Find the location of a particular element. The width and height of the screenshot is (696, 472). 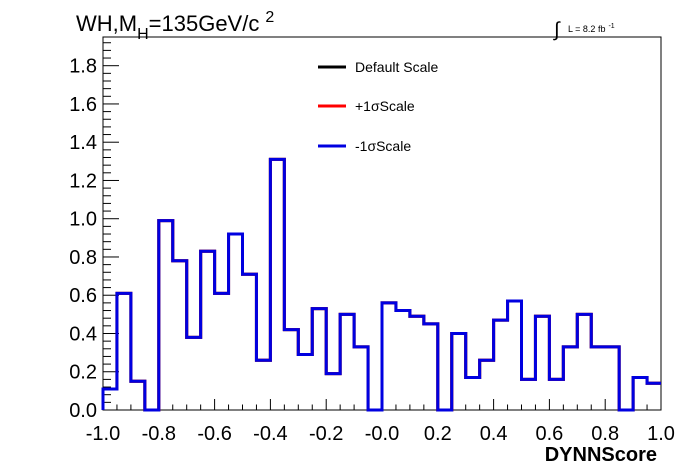

x-axis: -1.0 -0.8 -0.6 -0.4 -0.2 -0.0 0.2 0.4 0.6 0.8 1.0 is located at coordinates (380, 422).